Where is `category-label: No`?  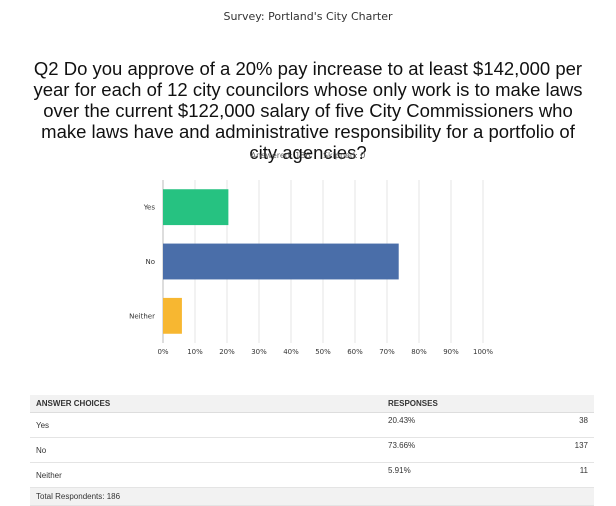 category-label: No is located at coordinates (150, 262).